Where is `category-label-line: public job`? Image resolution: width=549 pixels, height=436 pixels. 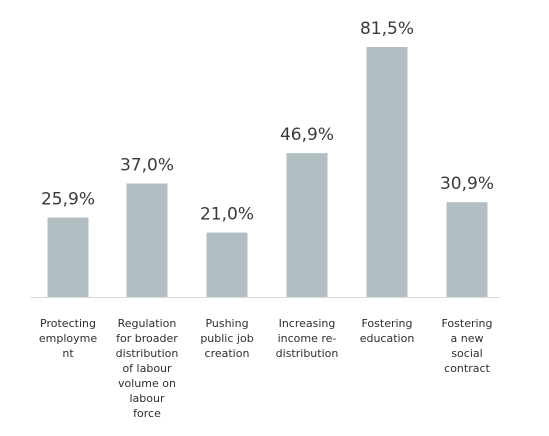 category-label-line: public job is located at coordinates (226, 338).